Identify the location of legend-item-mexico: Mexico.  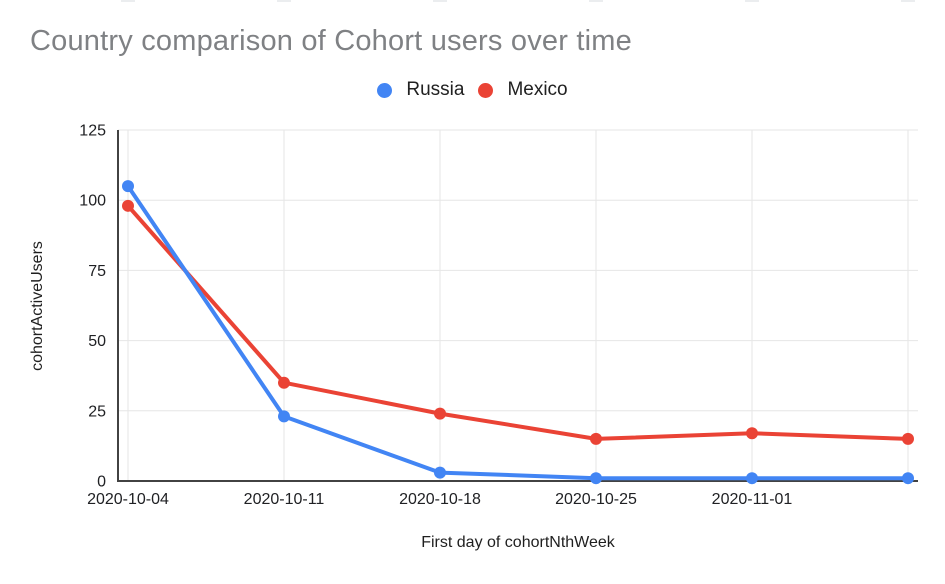
(523, 90).